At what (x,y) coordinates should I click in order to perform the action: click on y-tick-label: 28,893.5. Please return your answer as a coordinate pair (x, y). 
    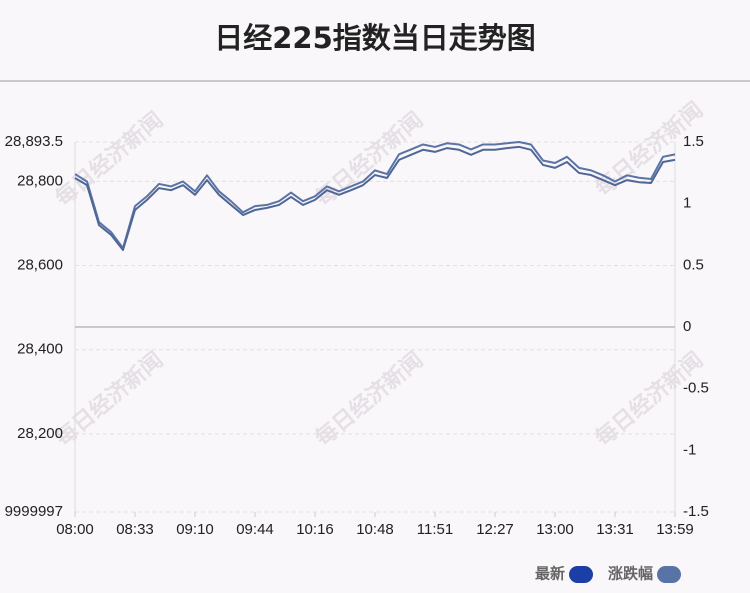
    Looking at the image, I should click on (34, 141).